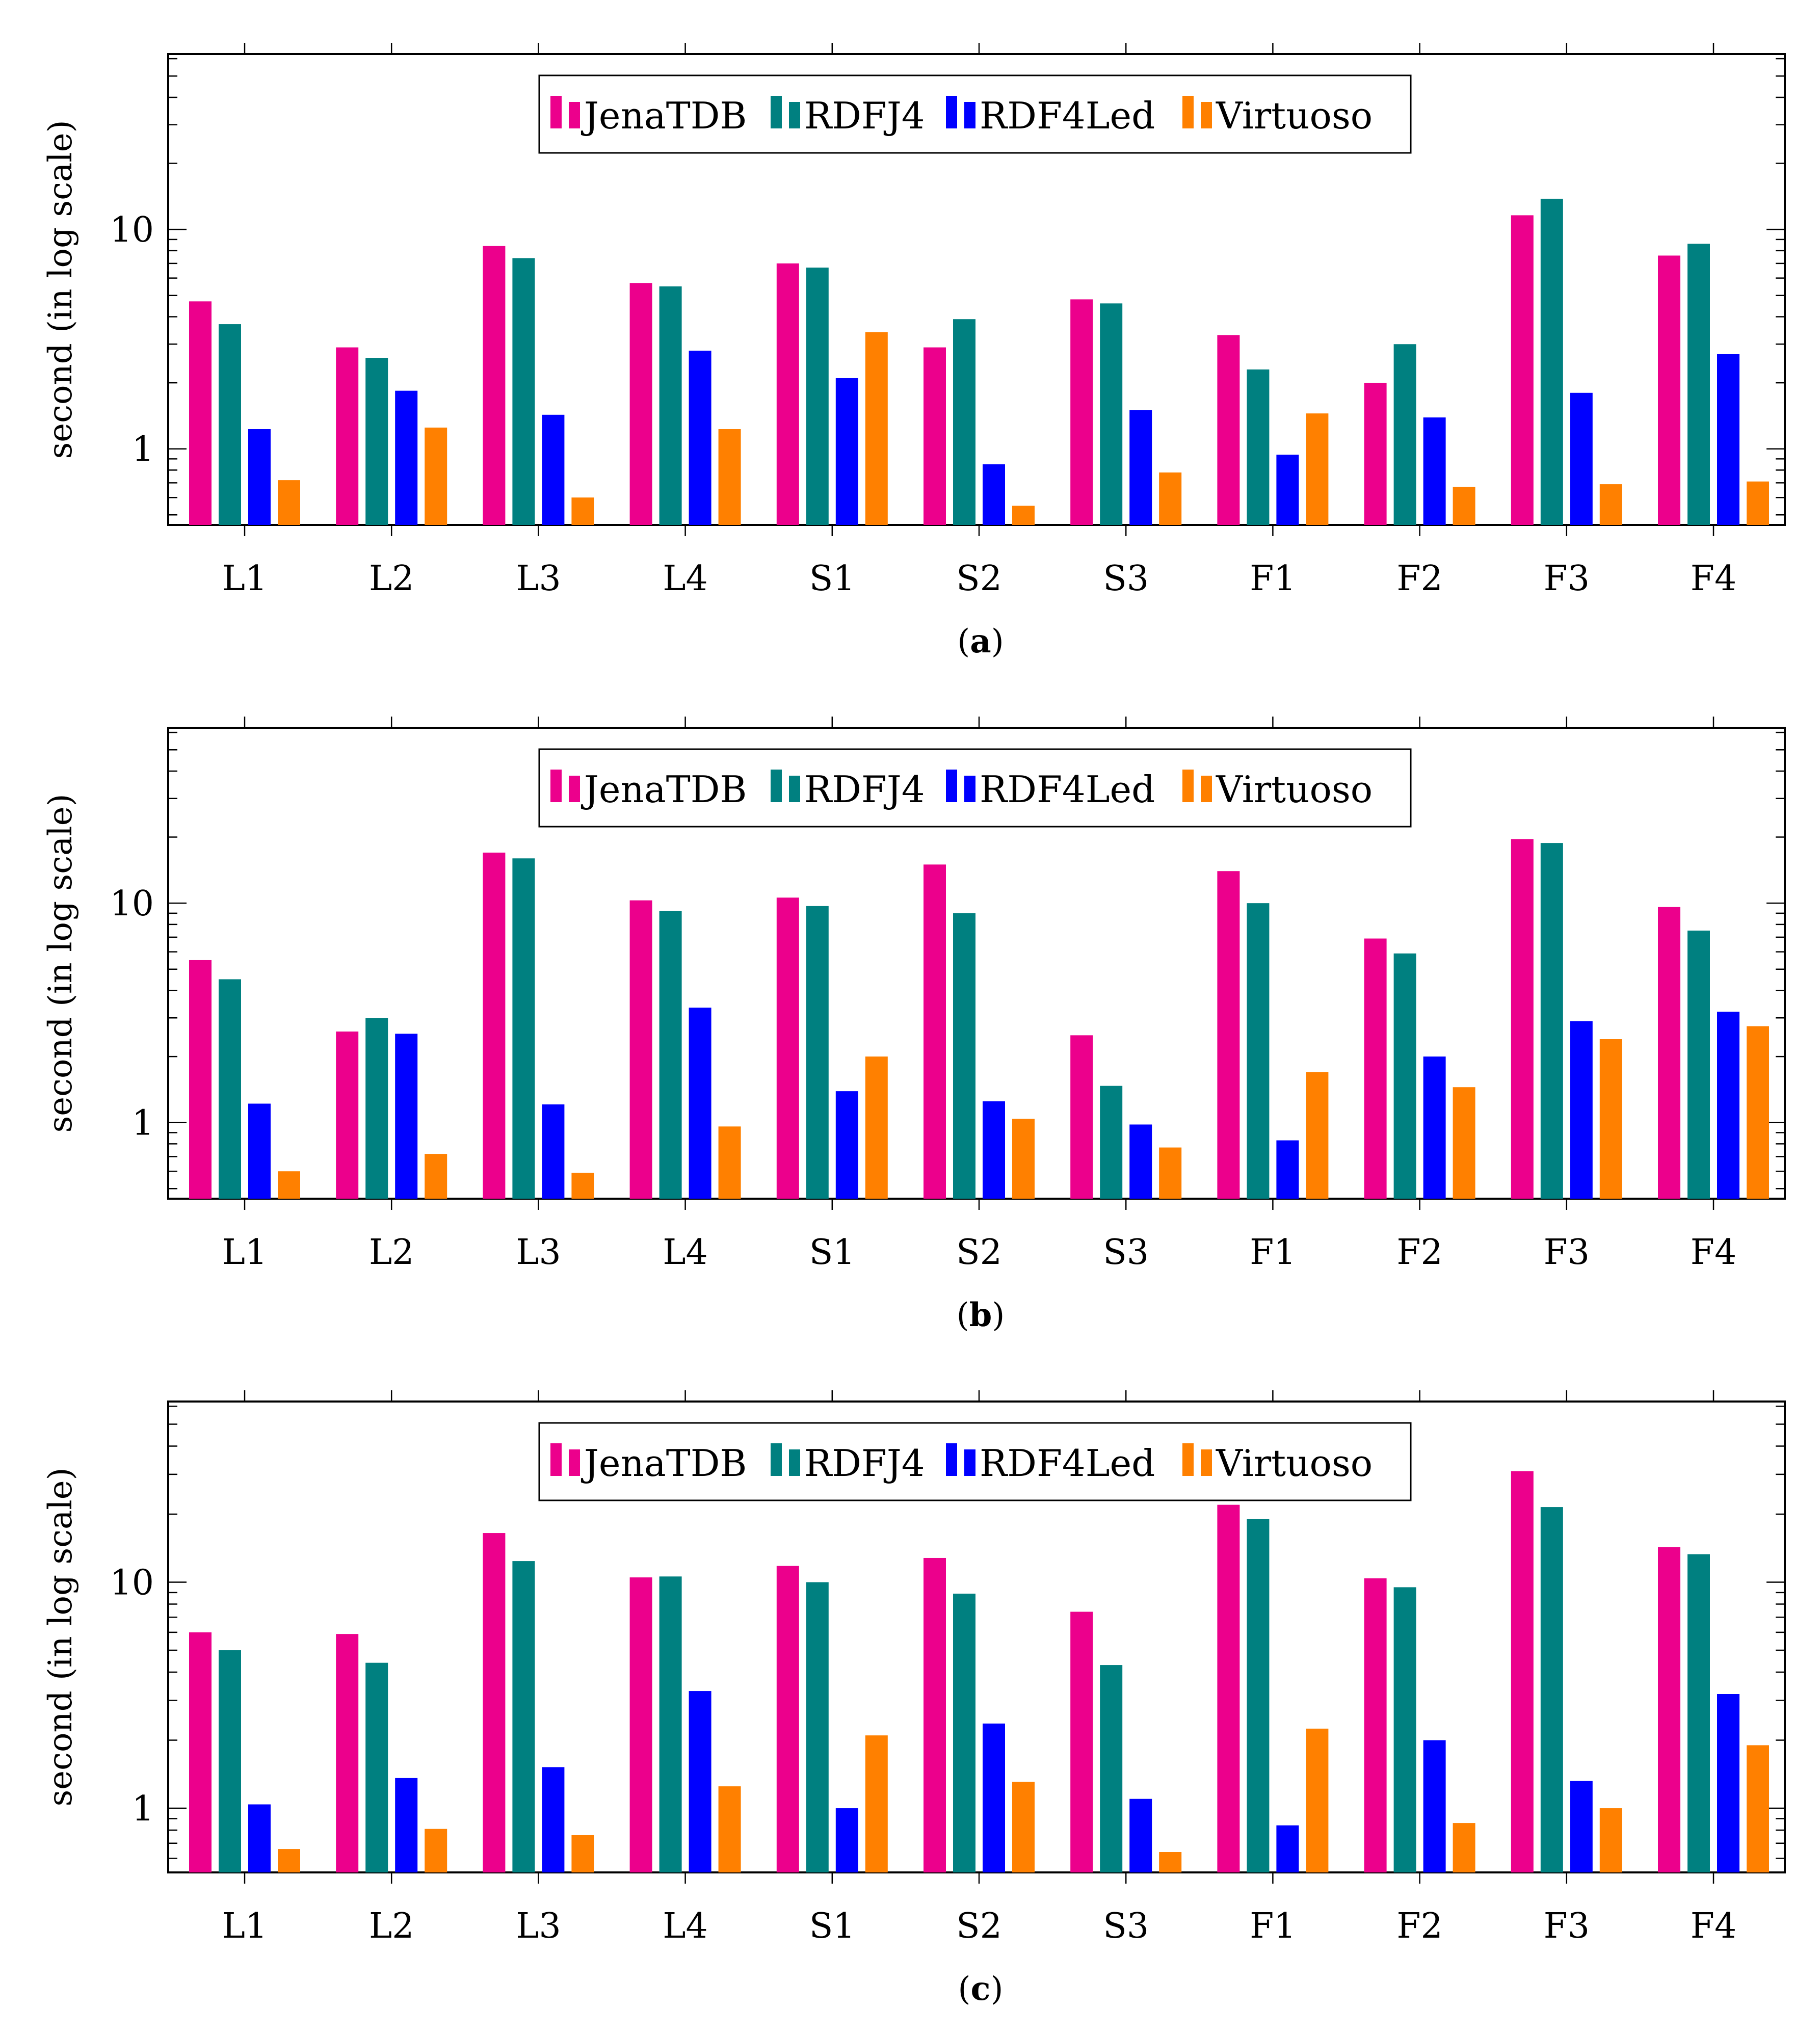  I want to click on legend-swatch-rdfj4, so click(776, 112).